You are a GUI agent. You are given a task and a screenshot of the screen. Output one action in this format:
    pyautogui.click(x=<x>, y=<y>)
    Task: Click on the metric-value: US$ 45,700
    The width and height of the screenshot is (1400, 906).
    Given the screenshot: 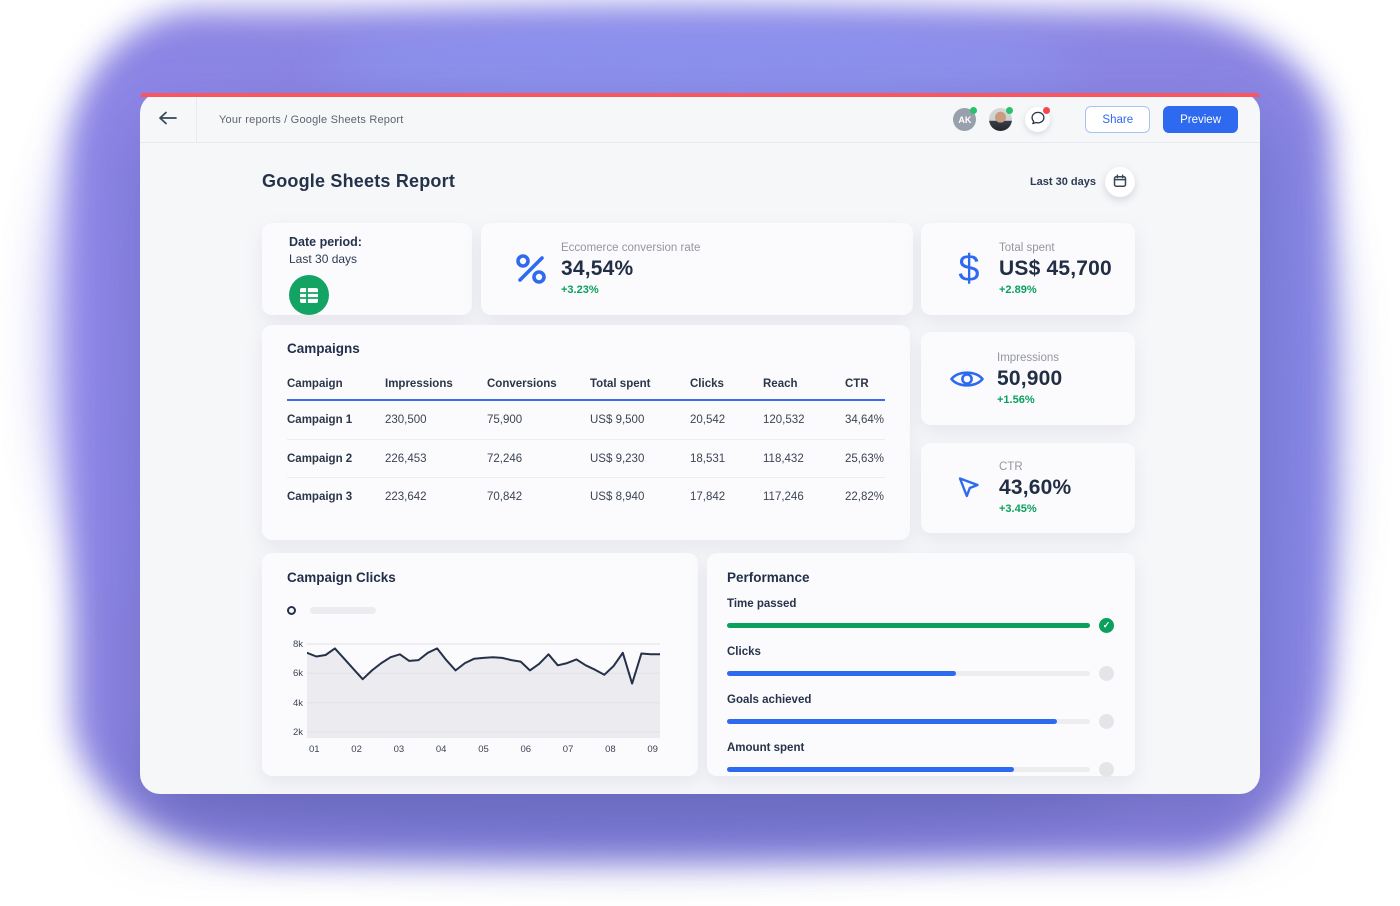 What is the action you would take?
    pyautogui.click(x=1055, y=268)
    